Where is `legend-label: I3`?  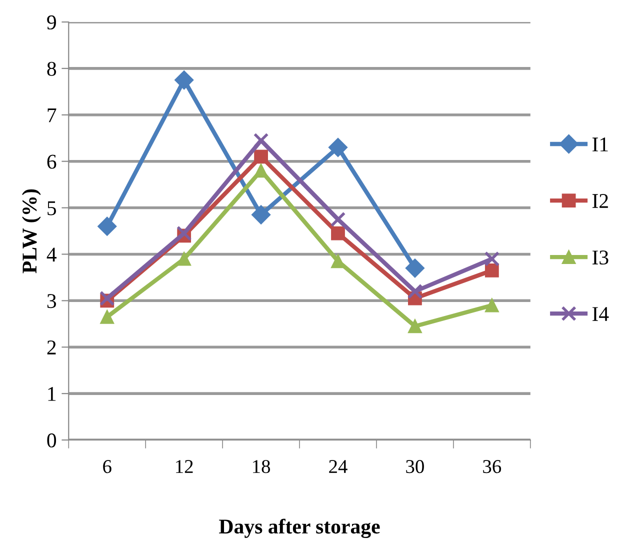
legend-label: I3 is located at coordinates (600, 257).